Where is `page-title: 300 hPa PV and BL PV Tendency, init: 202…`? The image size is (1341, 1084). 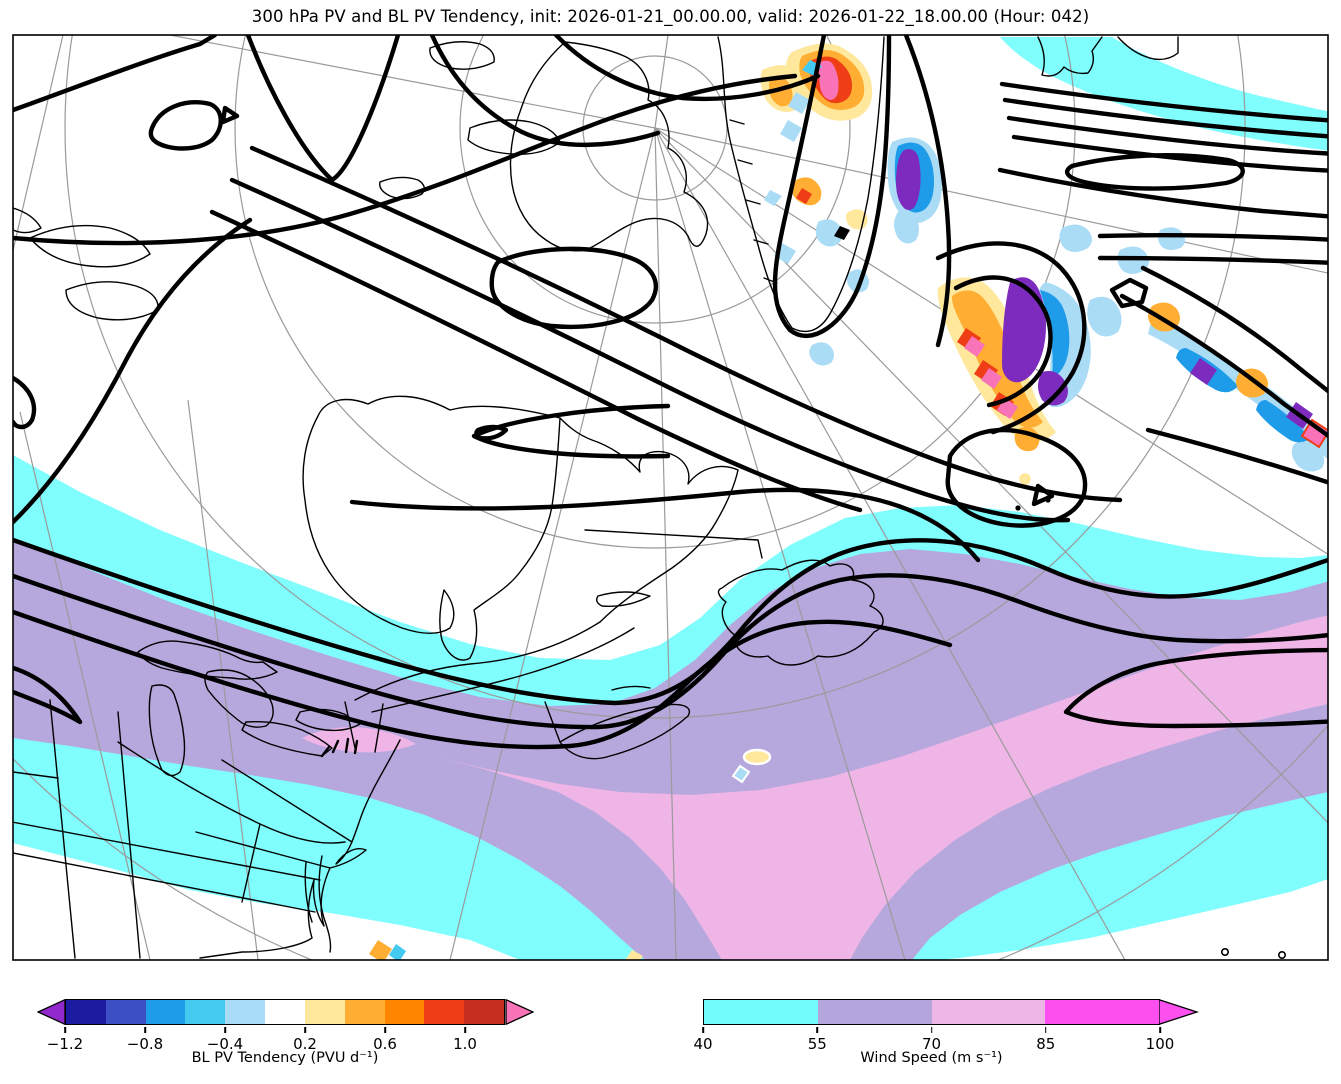
page-title: 300 hPa PV and BL PV Tendency, init: 202… is located at coordinates (670, 16).